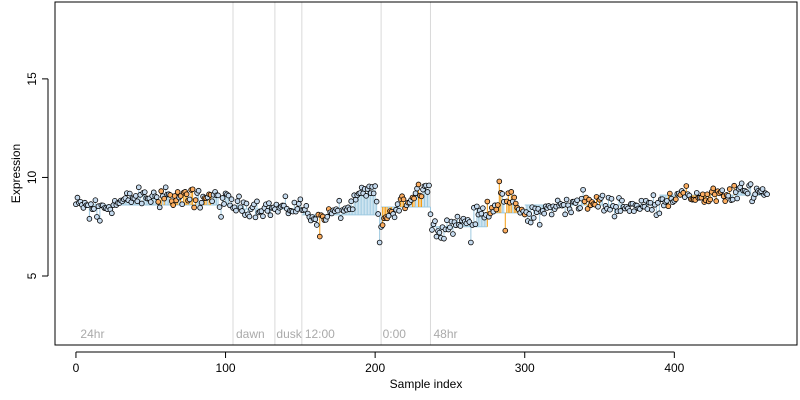 This screenshot has height=400, width=800. What do you see at coordinates (76, 368) in the screenshot?
I see `x-tick-label: 0` at bounding box center [76, 368].